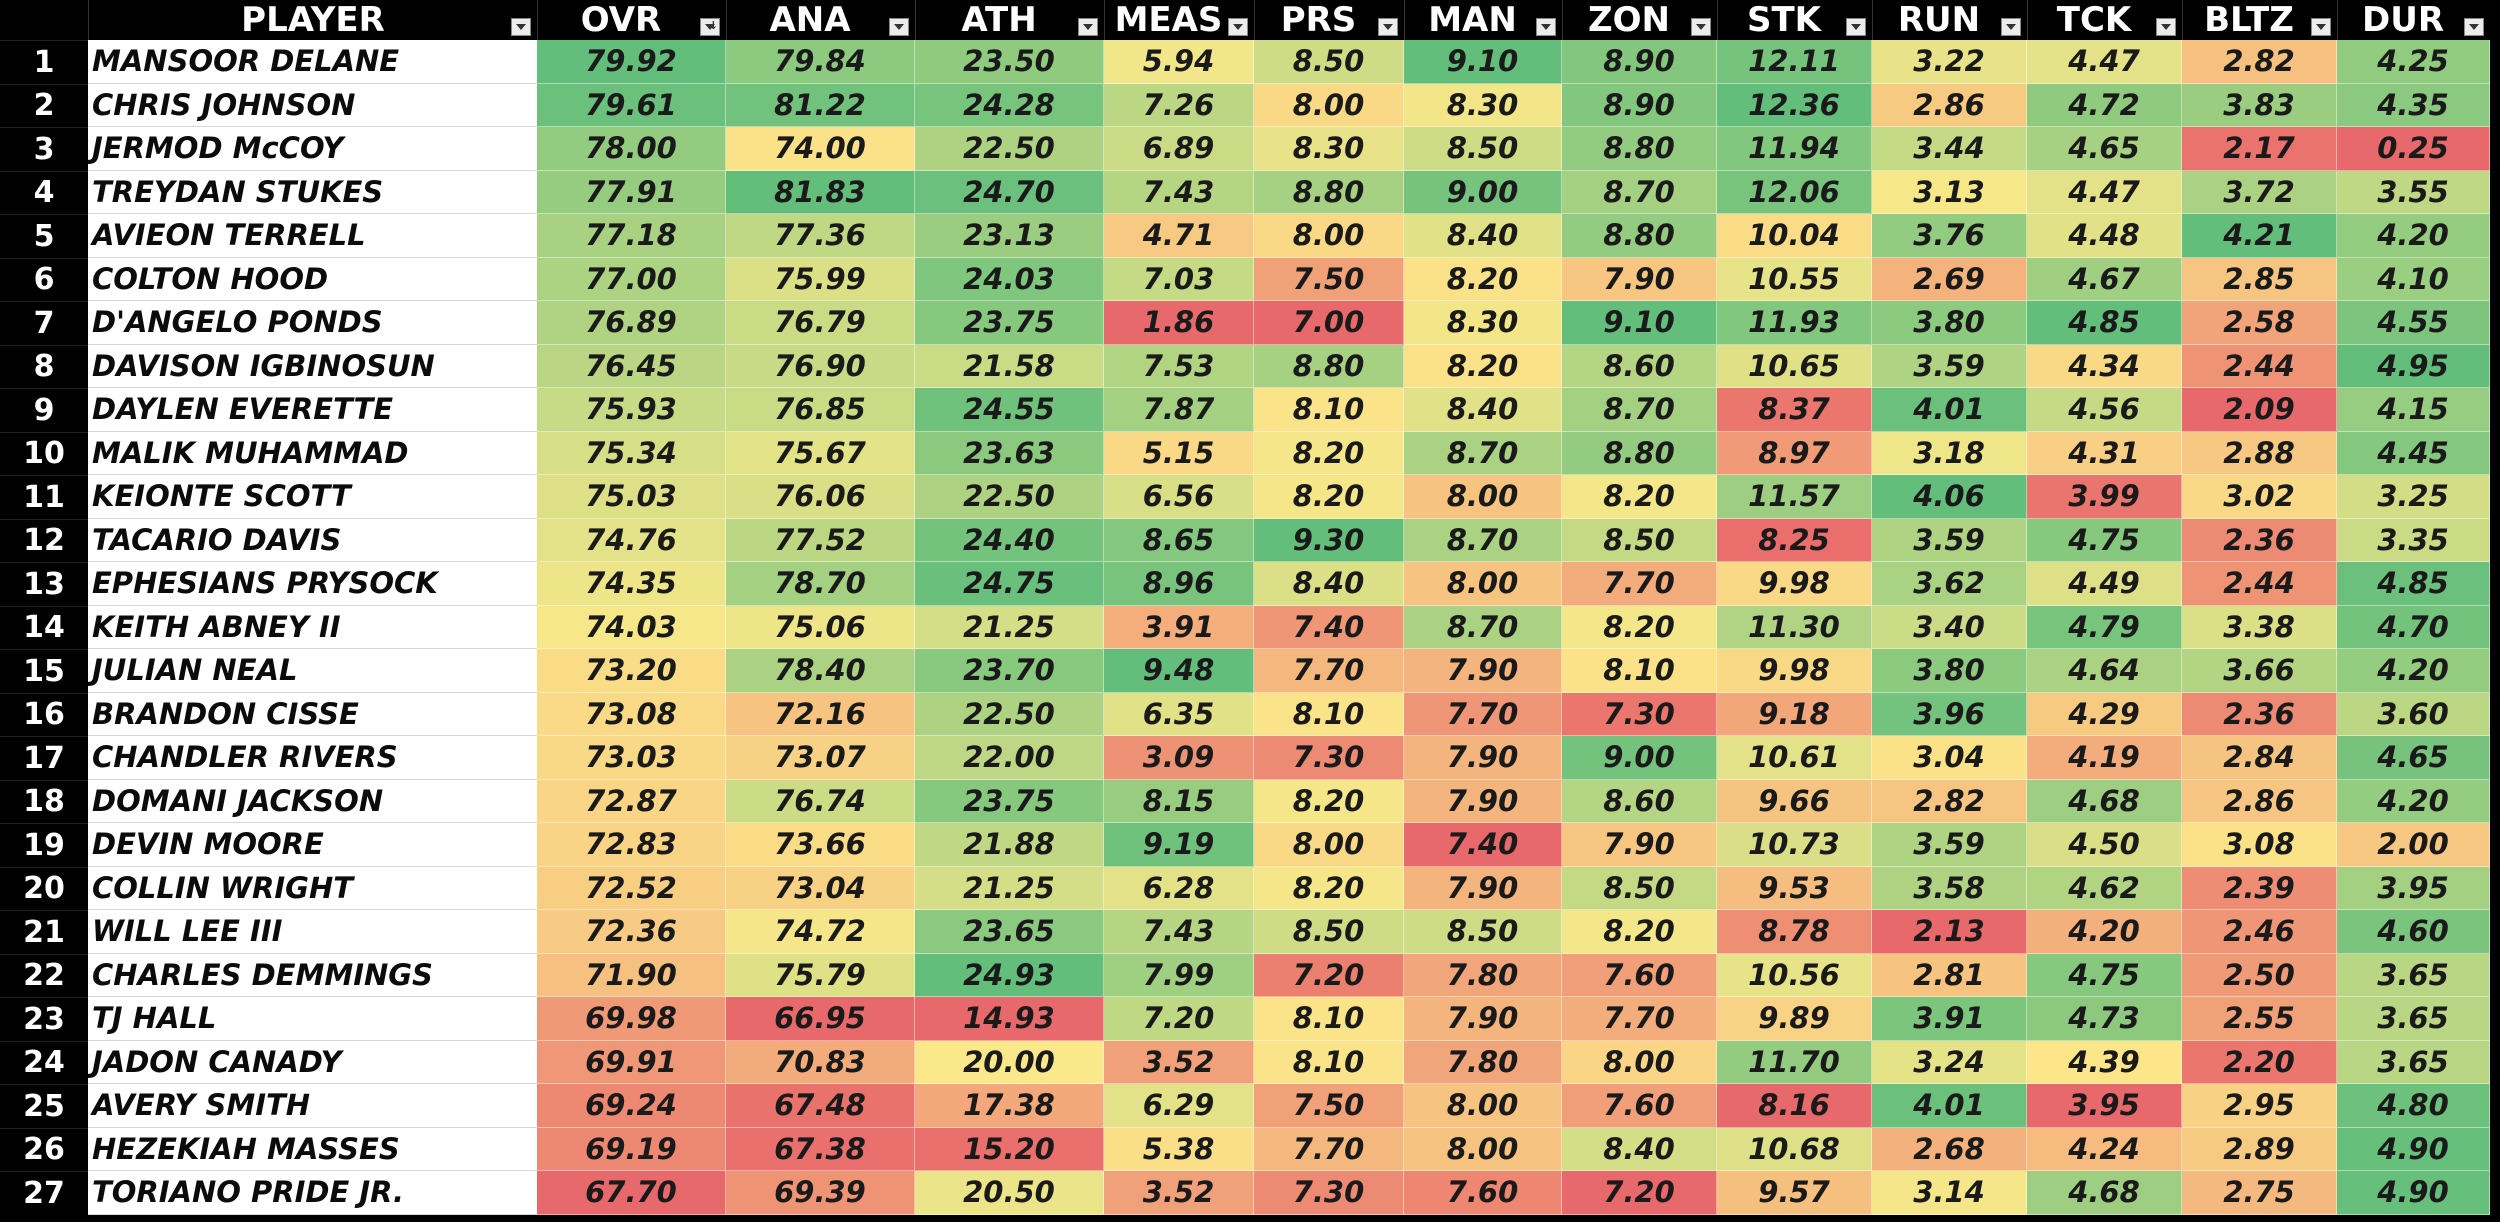 Image resolution: width=2500 pixels, height=1222 pixels. Describe the element at coordinates (1794, 1149) in the screenshot. I see `cell-stk: 10.68` at that location.